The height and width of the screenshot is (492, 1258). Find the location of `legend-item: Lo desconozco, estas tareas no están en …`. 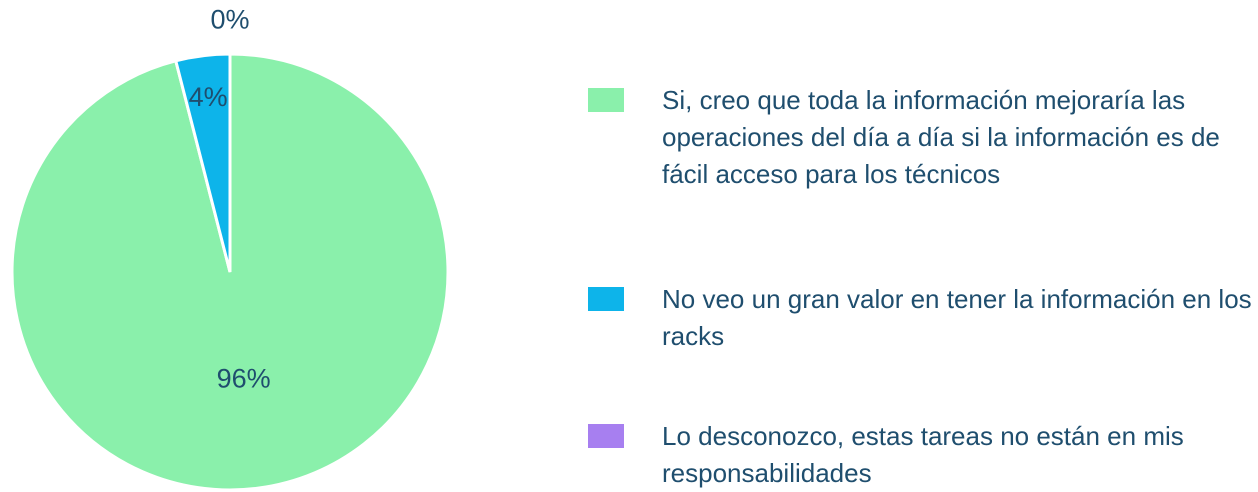

legend-item: Lo desconozco, estas tareas no están en … is located at coordinates (920, 455).